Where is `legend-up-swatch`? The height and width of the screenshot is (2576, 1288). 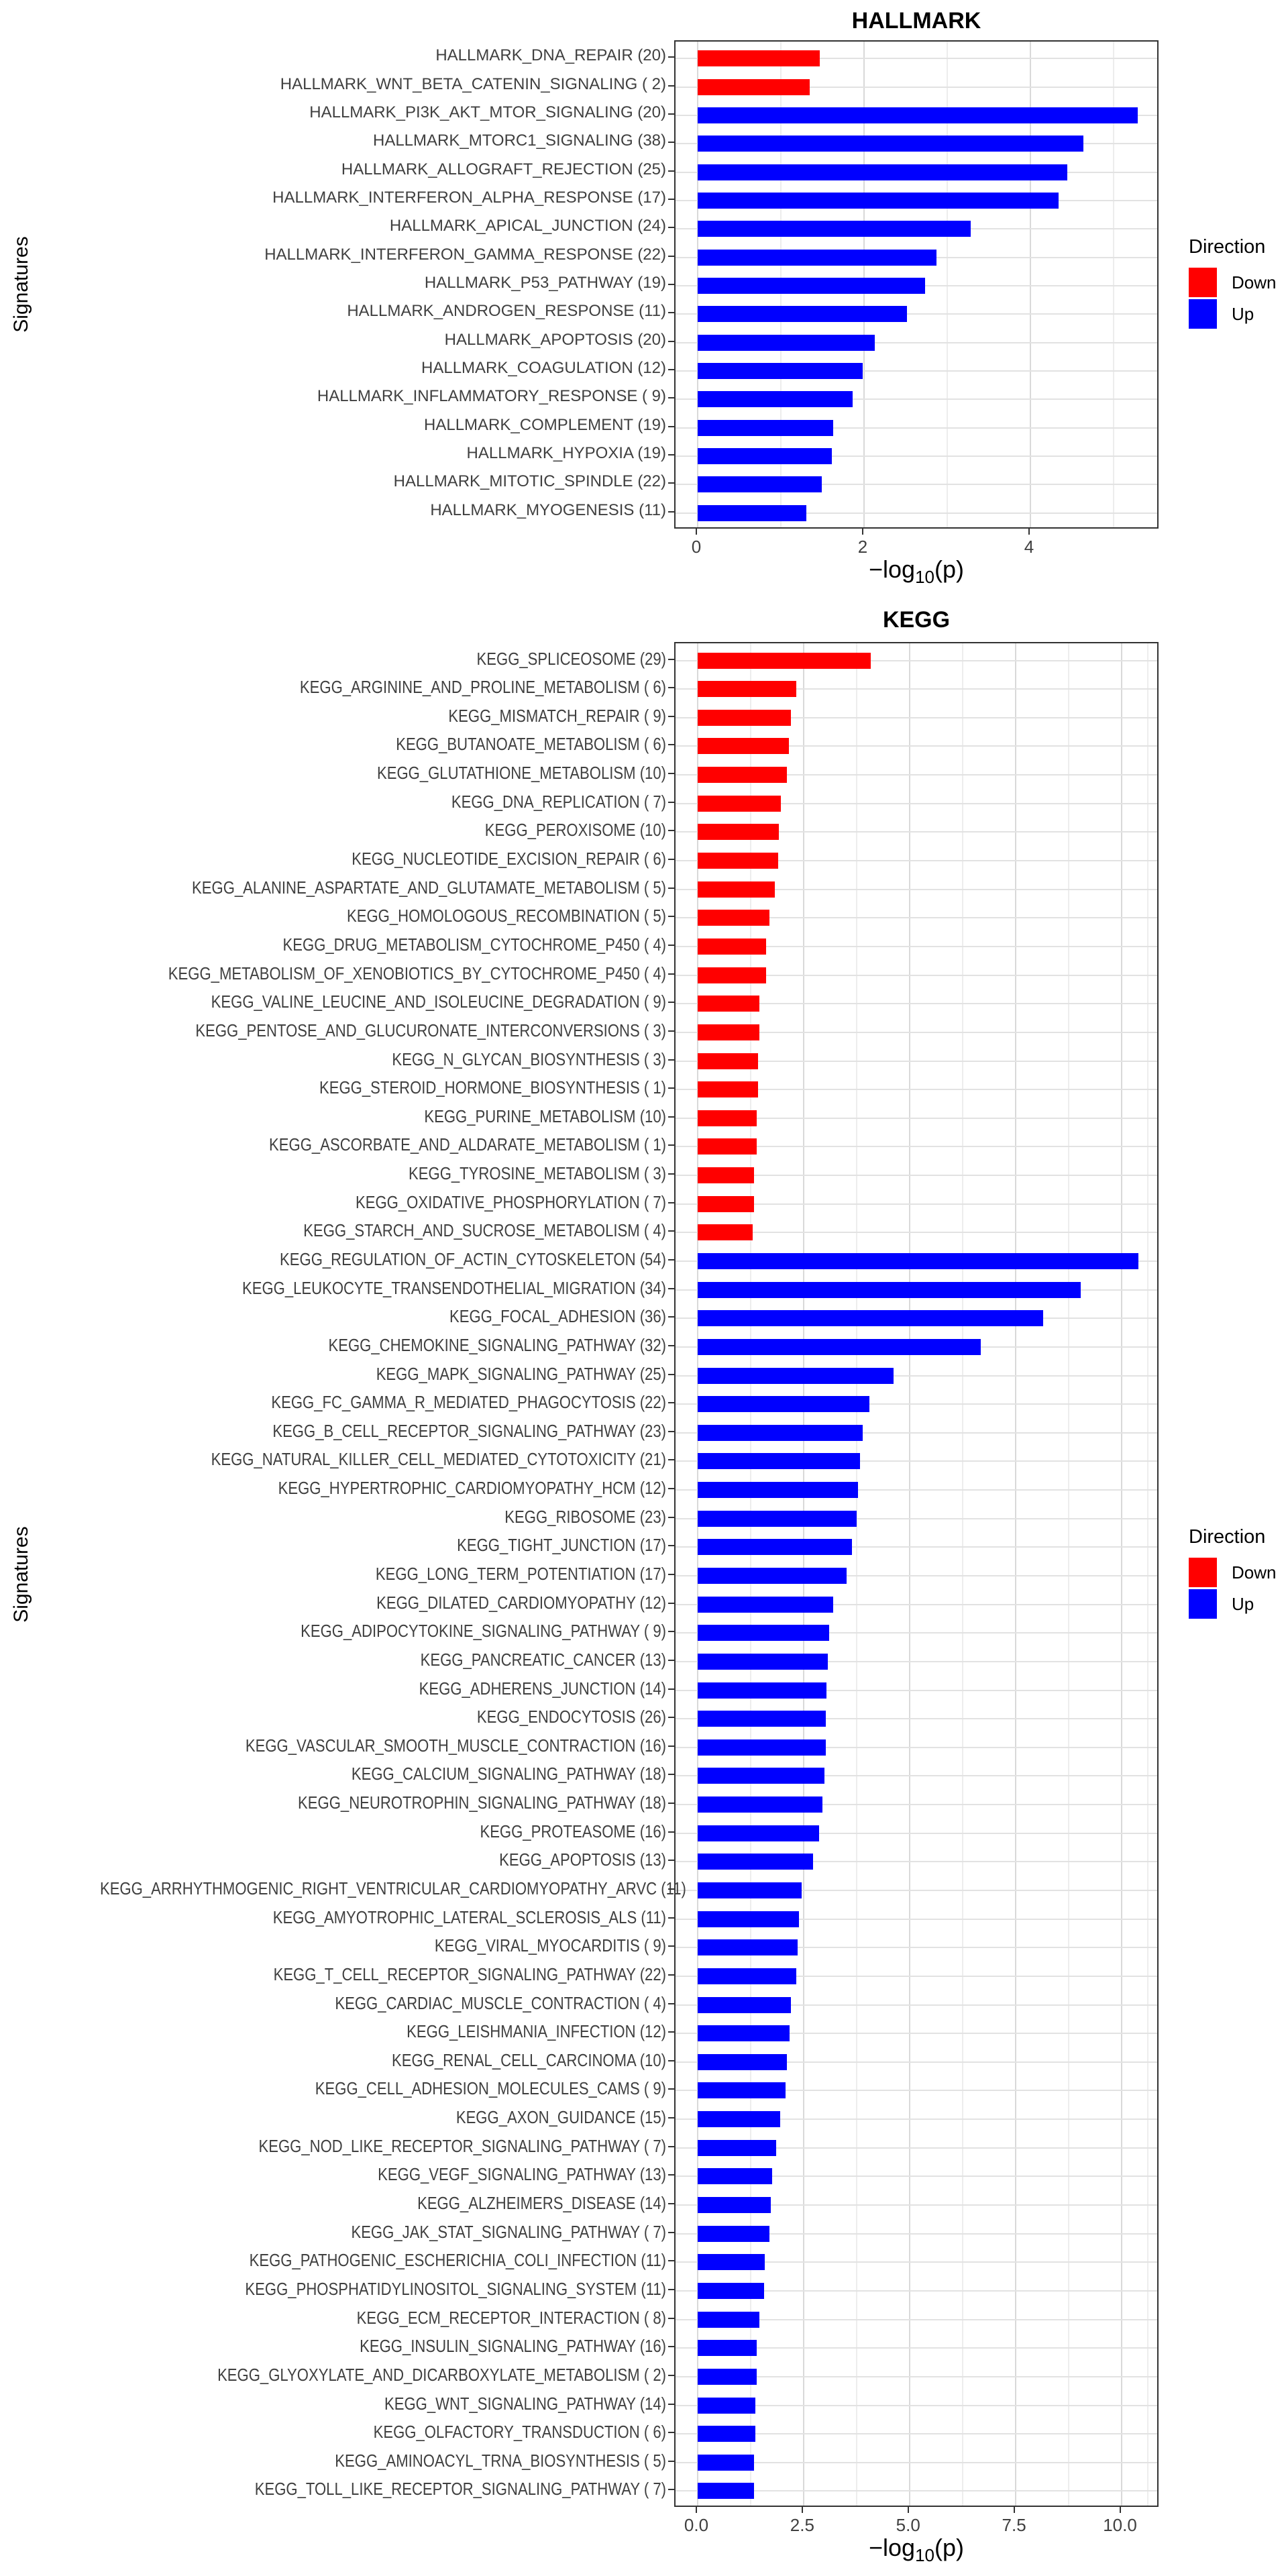 legend-up-swatch is located at coordinates (1203, 1604).